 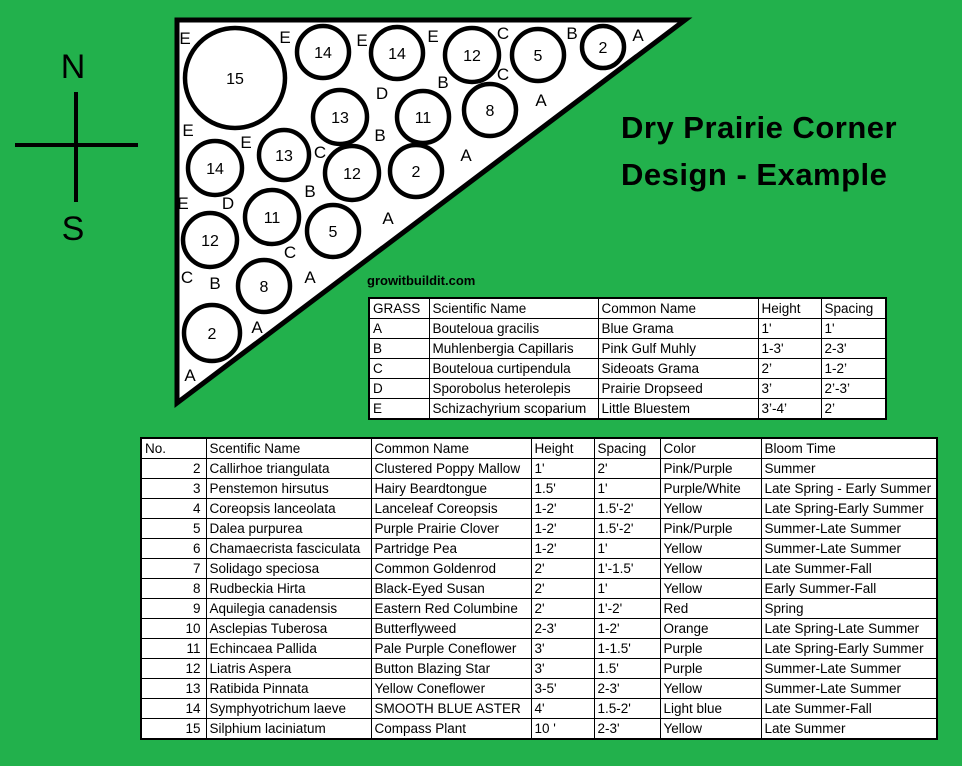 I want to click on table-cell: 14, so click(x=173, y=708).